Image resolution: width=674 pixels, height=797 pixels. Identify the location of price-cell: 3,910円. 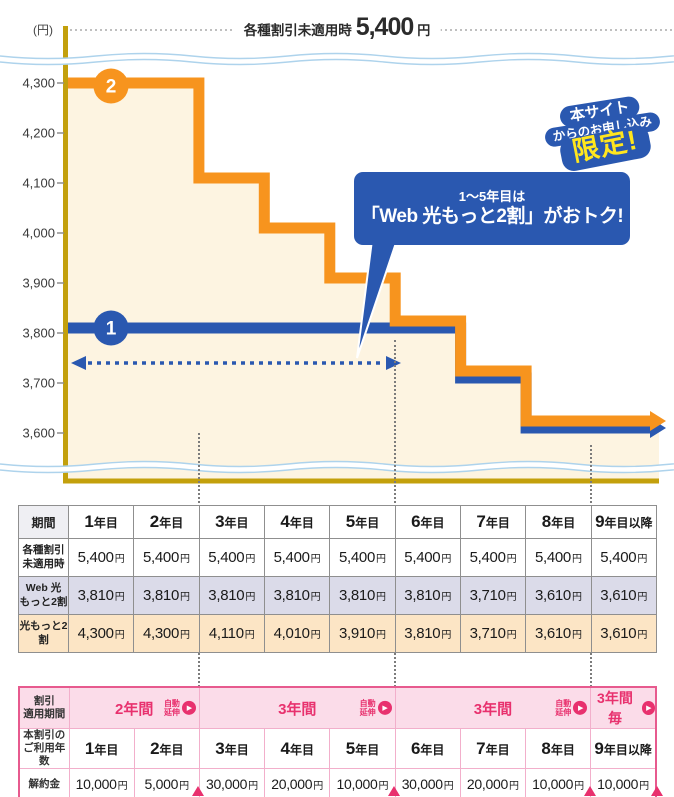
(362, 633).